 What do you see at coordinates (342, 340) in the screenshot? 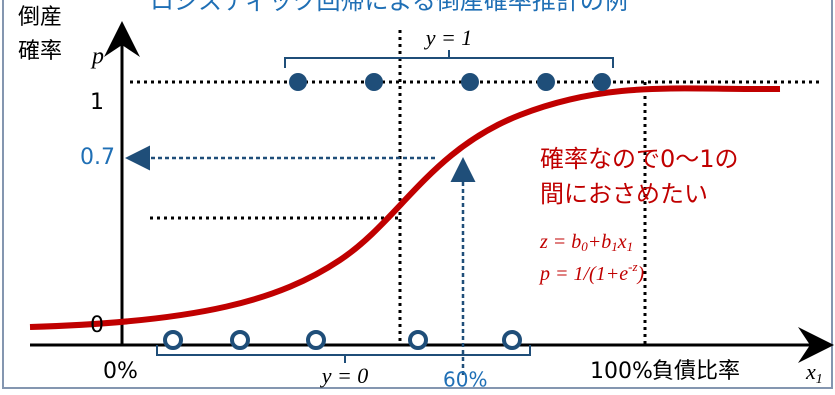
I see `points-y0` at bounding box center [342, 340].